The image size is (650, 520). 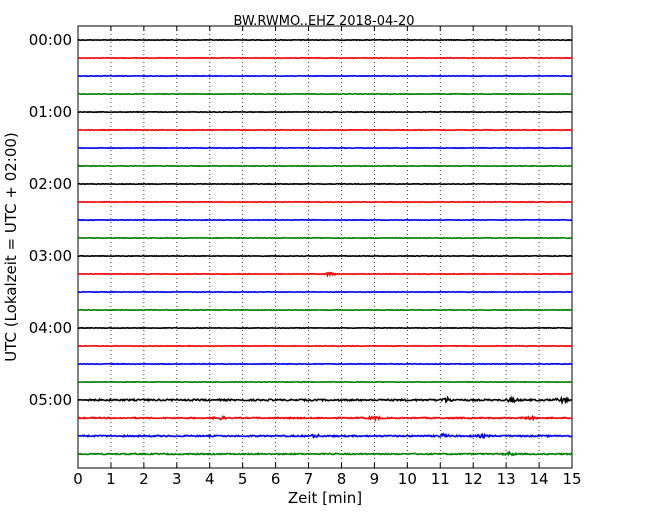 I want to click on x-tick-label: 14, so click(x=539, y=479).